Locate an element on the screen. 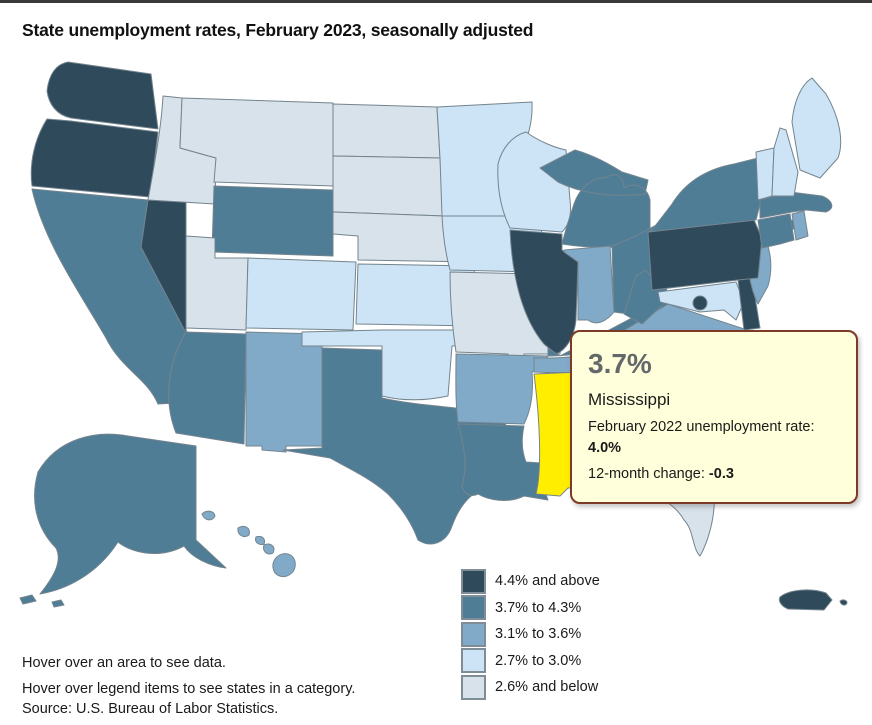 Image resolution: width=872 pixels, height=725 pixels. state-new-hampshire is located at coordinates (785, 162).